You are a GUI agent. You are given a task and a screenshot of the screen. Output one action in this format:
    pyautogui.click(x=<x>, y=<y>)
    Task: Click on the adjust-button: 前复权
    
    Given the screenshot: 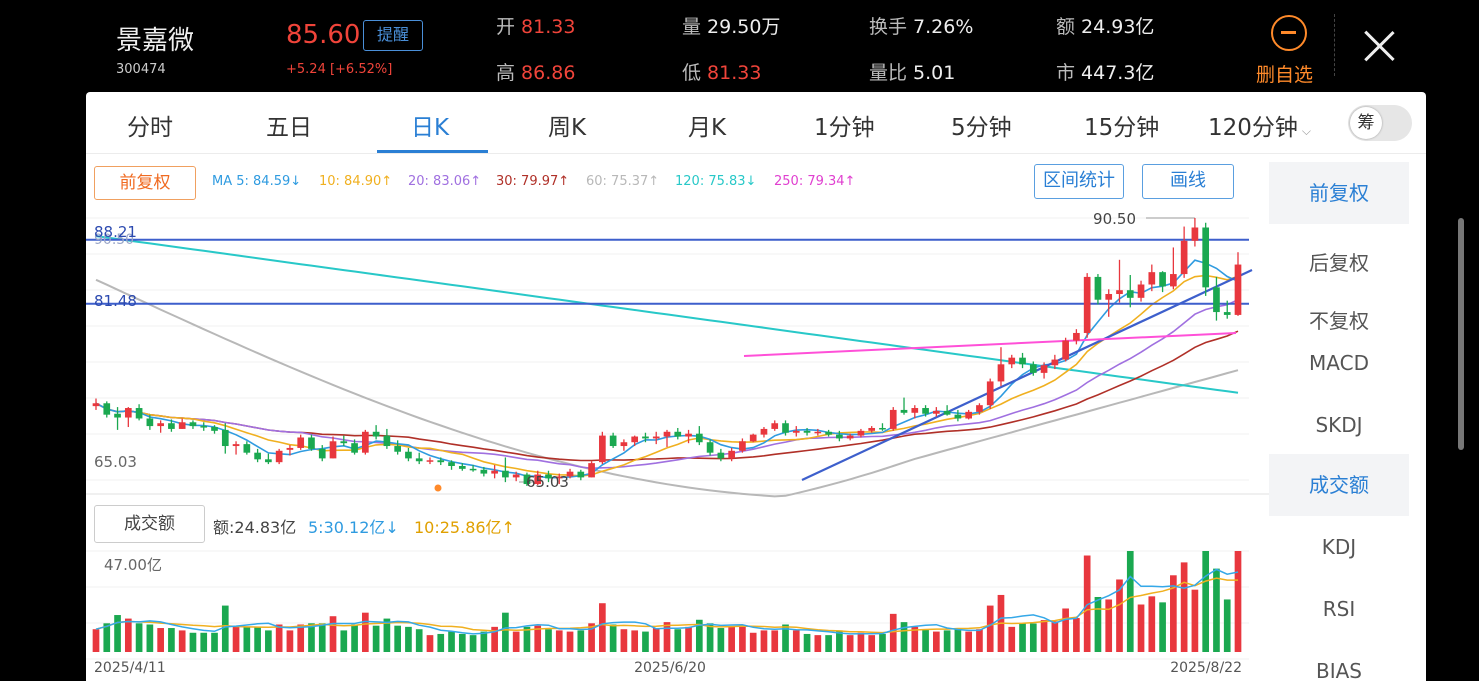 What is the action you would take?
    pyautogui.click(x=145, y=183)
    